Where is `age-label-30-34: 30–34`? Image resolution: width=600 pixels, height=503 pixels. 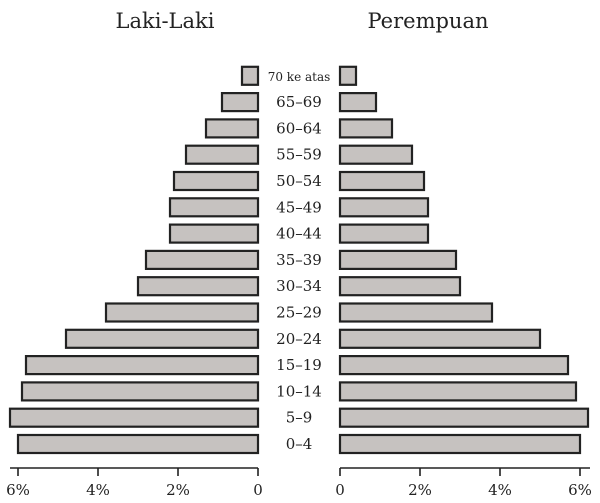
age-label-30-34: 30–34 is located at coordinates (299, 286).